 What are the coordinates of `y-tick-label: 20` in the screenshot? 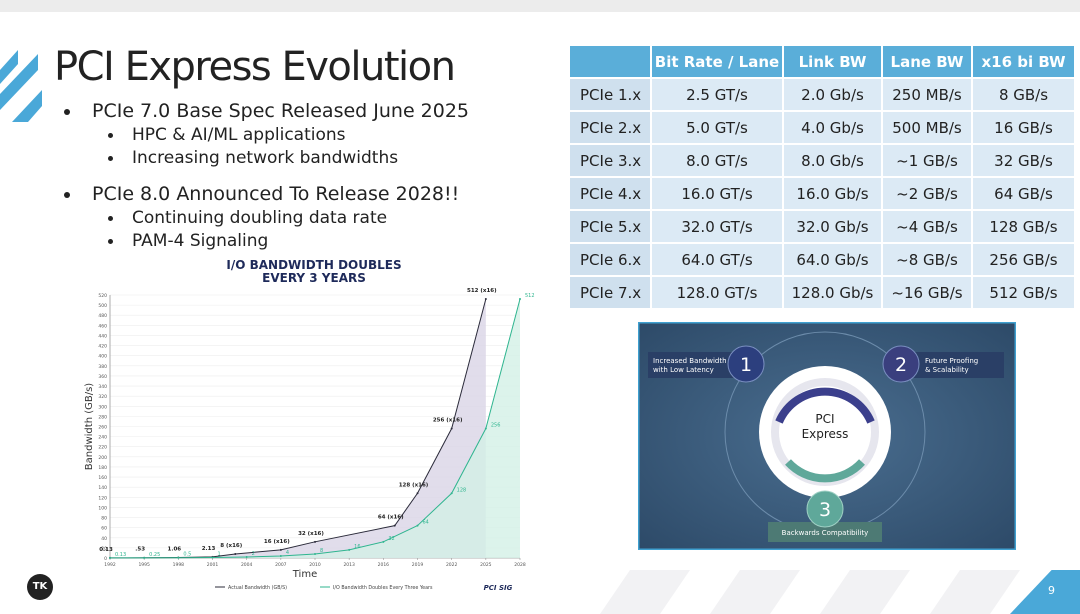 It's located at (104, 549).